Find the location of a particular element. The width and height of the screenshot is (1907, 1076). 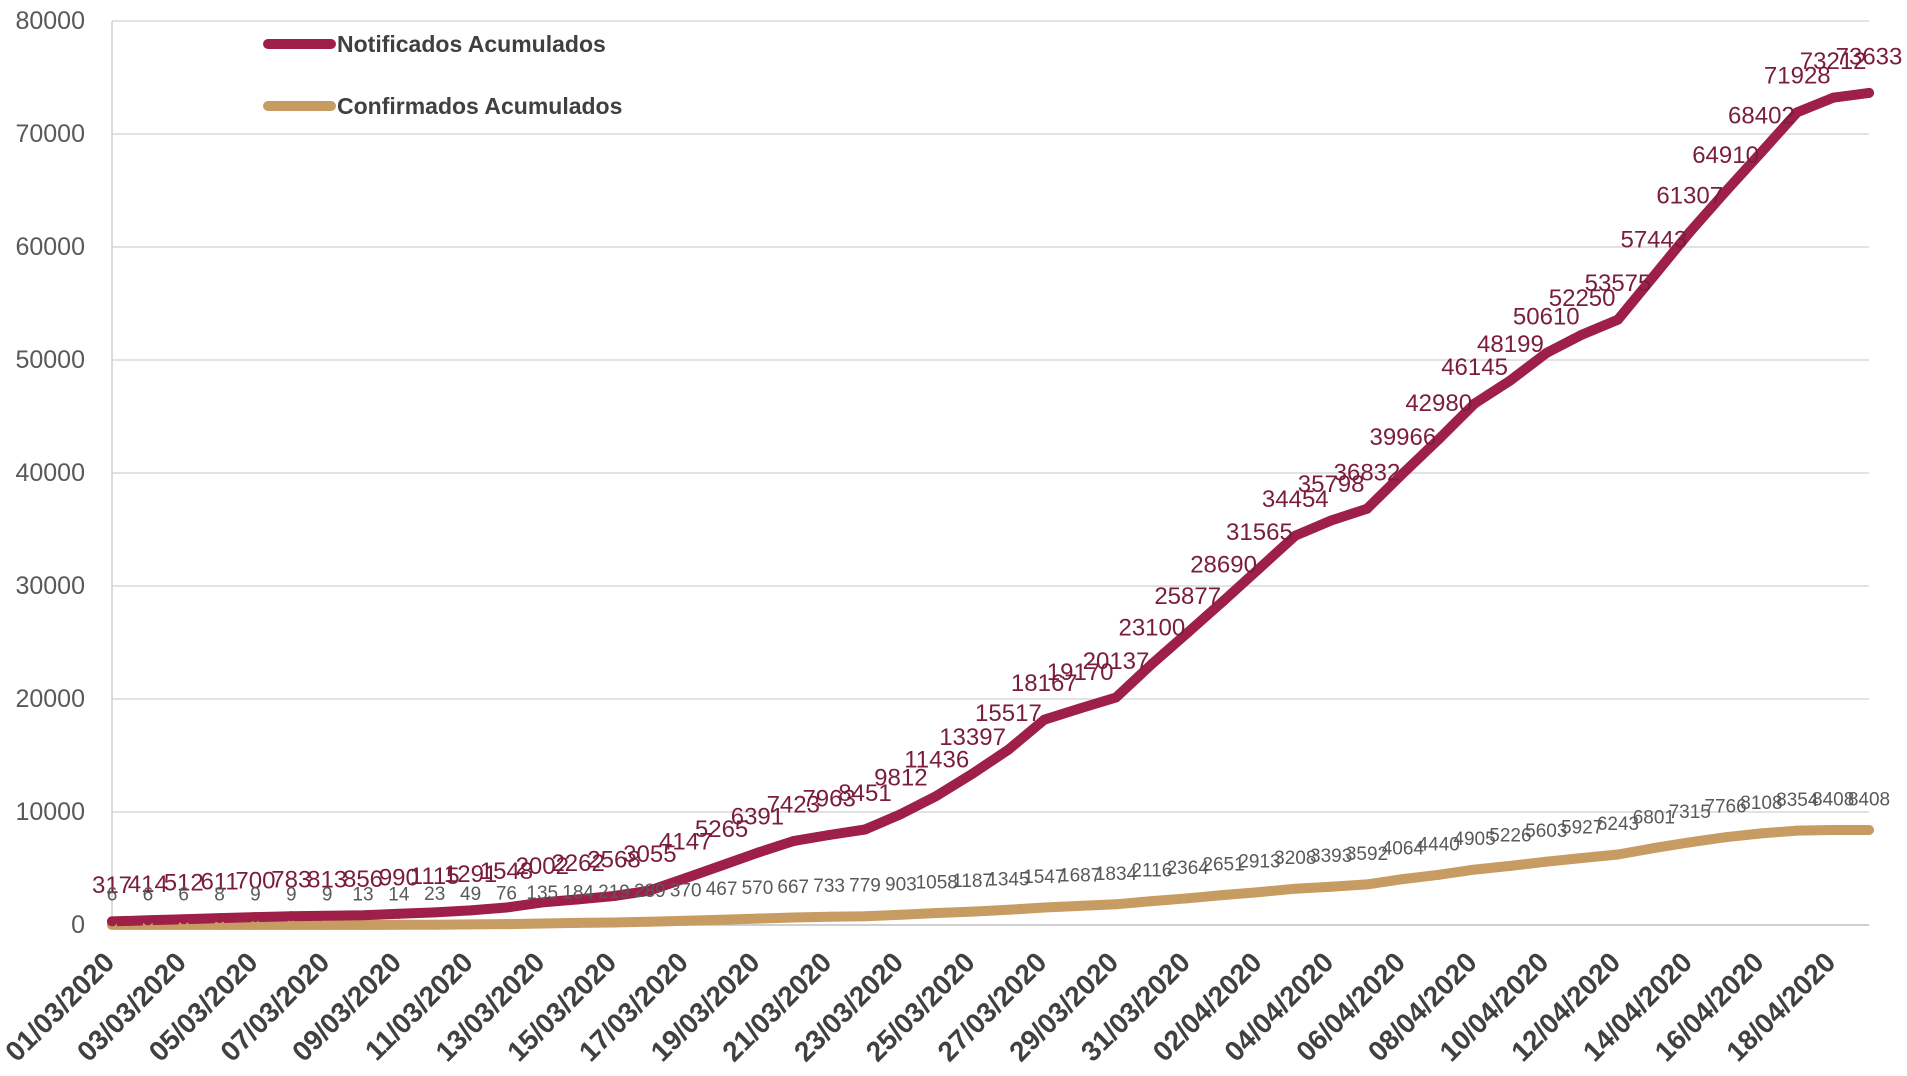

confirmados-data-label: 2651 is located at coordinates (1223, 865).